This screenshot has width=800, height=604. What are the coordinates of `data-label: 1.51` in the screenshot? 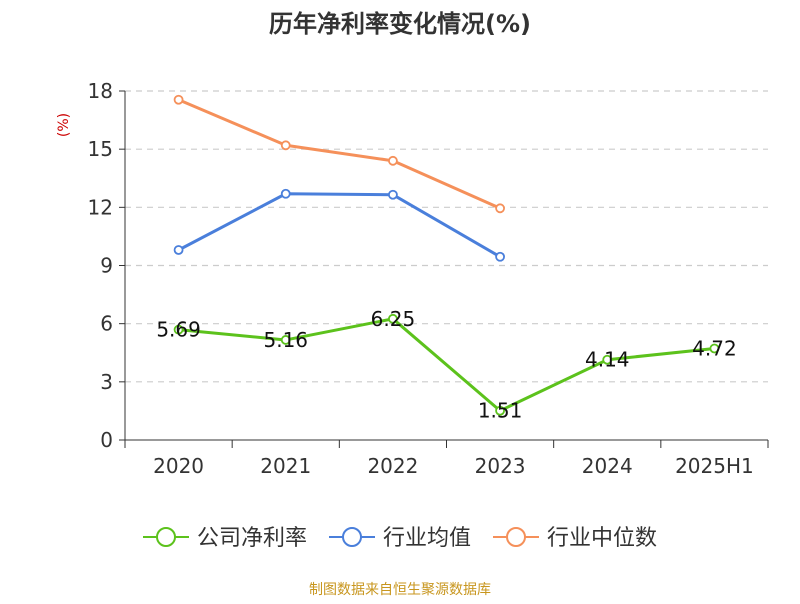 It's located at (500, 411).